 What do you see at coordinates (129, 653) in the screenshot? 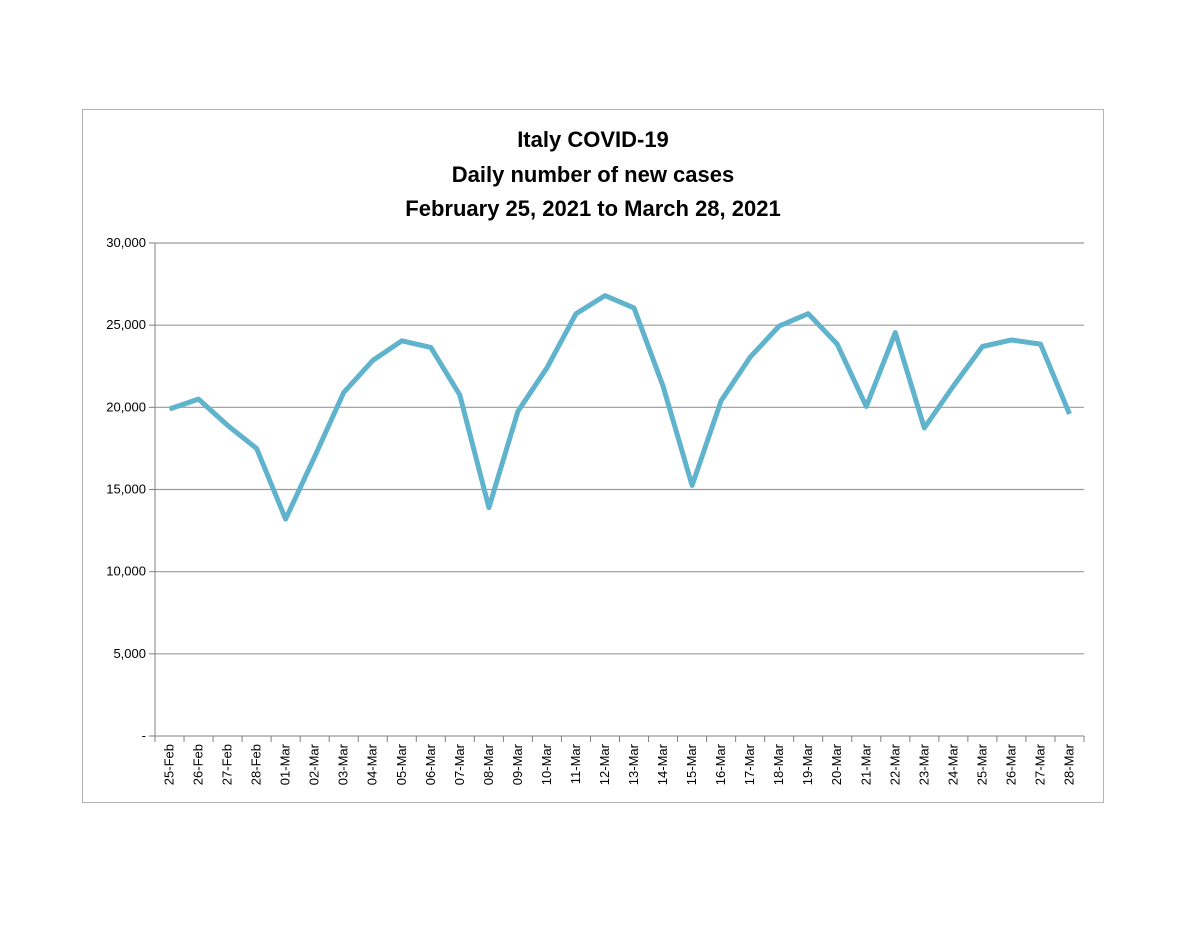
I see `y-tick-label: 5,000` at bounding box center [129, 653].